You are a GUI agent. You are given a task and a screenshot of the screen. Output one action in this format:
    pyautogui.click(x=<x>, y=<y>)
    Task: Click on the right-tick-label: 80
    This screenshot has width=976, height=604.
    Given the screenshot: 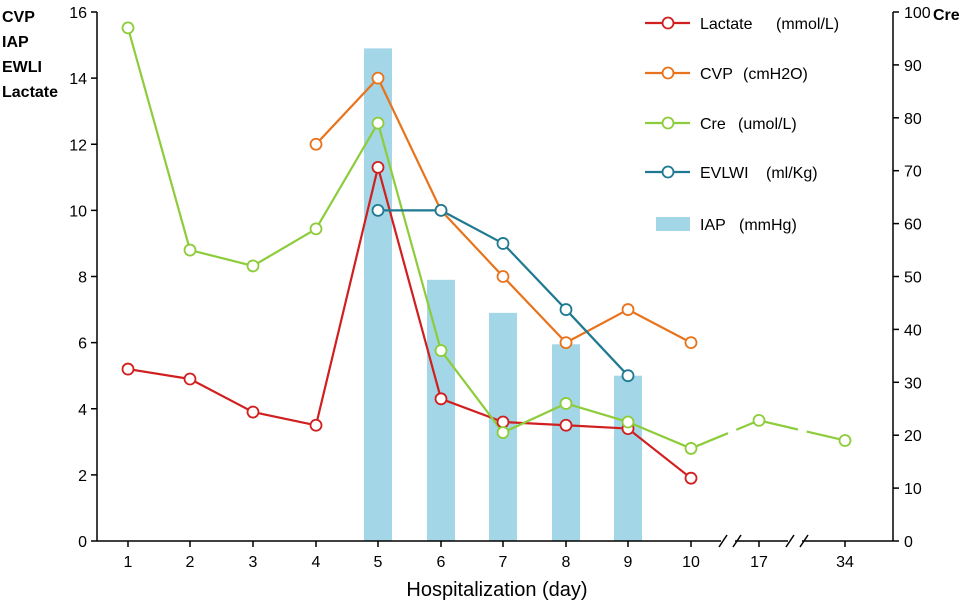 What is the action you would take?
    pyautogui.click(x=913, y=119)
    